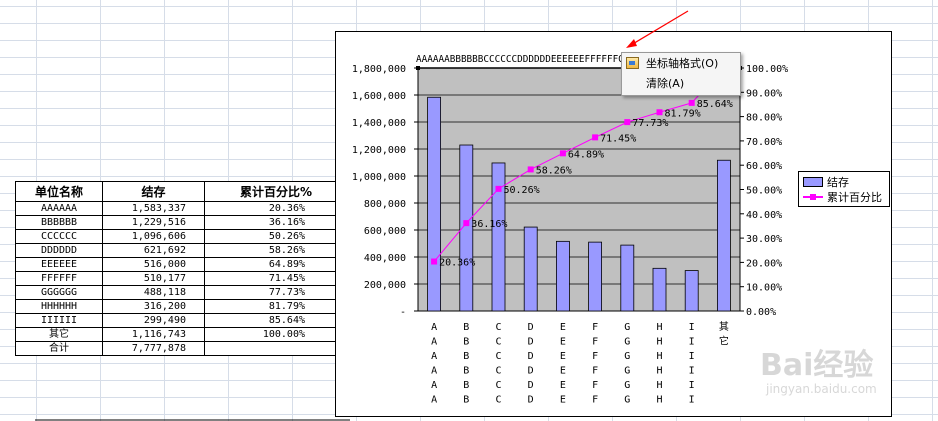 This screenshot has height=421, width=938. Describe the element at coordinates (59, 348) in the screenshot. I see `cell-unit-name: 合计` at that location.